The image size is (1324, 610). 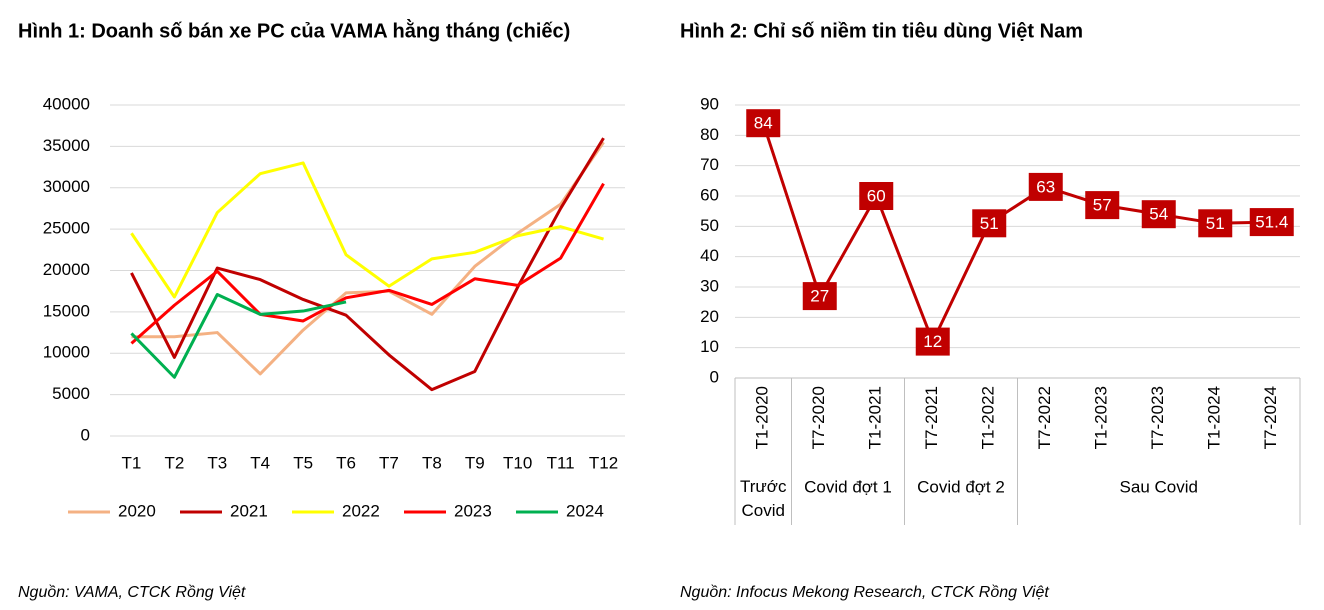 I want to click on x-tick-label: T3, so click(x=217, y=462).